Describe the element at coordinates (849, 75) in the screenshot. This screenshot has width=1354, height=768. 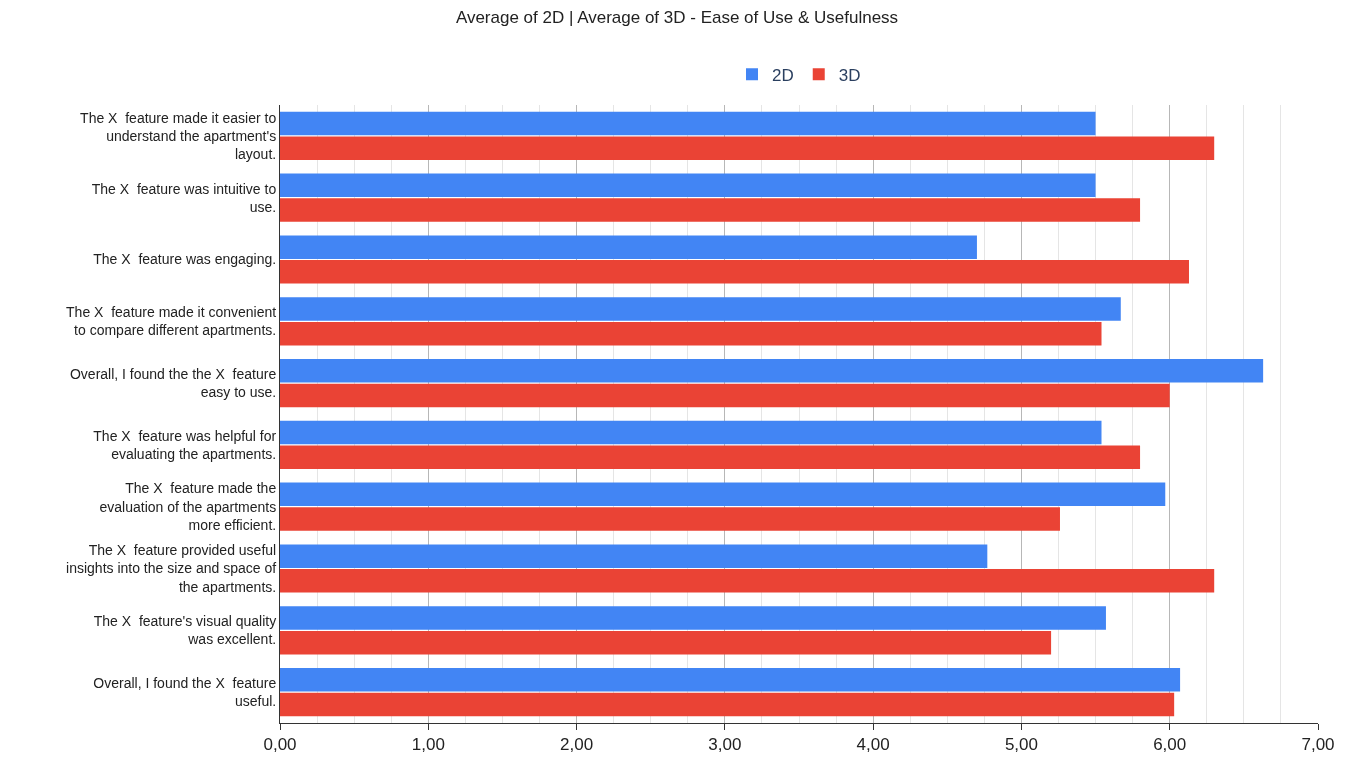
I see `legend-label: 3D` at that location.